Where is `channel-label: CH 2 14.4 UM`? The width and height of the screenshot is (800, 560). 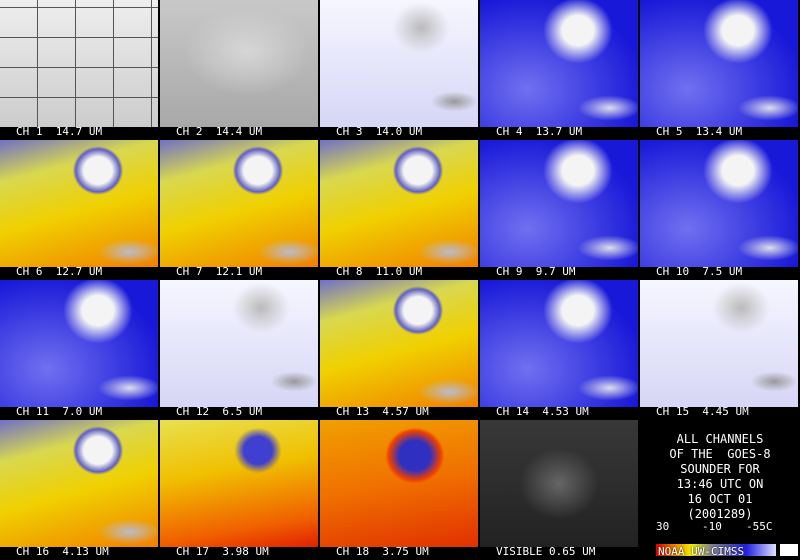
channel-label: CH 2 14.4 UM is located at coordinates (219, 131).